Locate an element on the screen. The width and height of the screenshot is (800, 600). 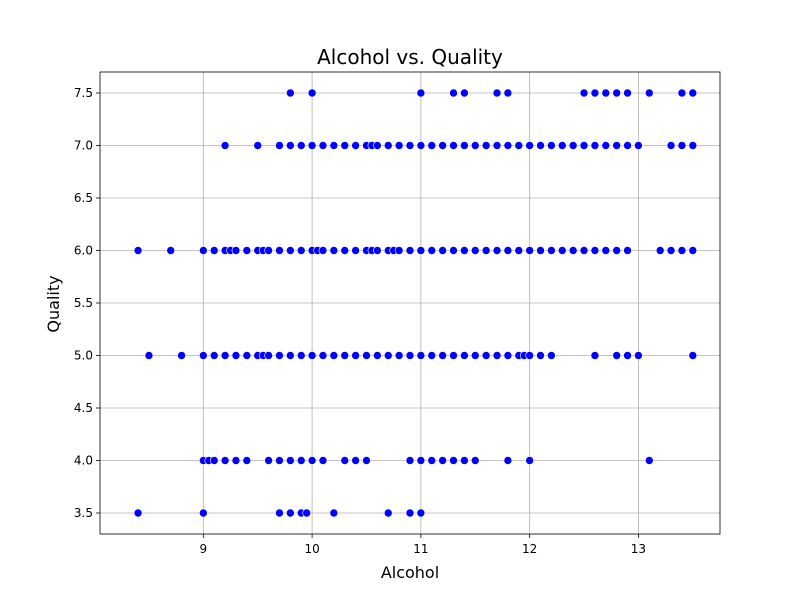
x-axis-ticks: 9 10 11 12 13 is located at coordinates (423, 545).